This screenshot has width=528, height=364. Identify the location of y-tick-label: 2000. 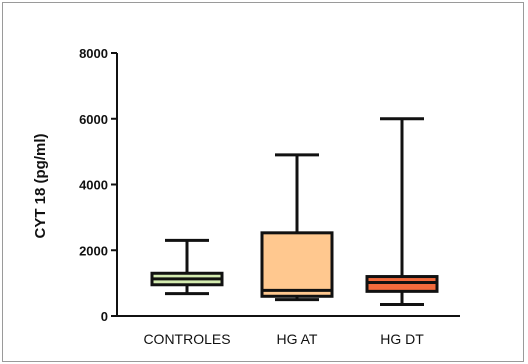
(93, 250).